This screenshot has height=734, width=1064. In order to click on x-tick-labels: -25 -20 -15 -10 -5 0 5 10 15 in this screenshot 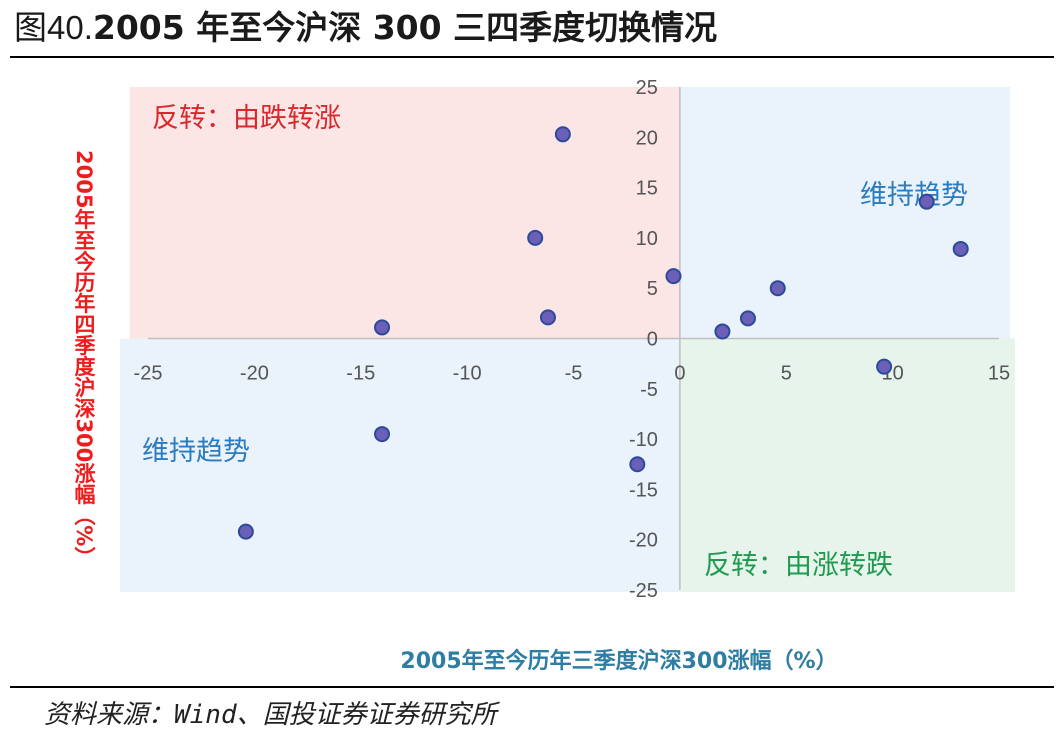, I will do `click(572, 374)`.